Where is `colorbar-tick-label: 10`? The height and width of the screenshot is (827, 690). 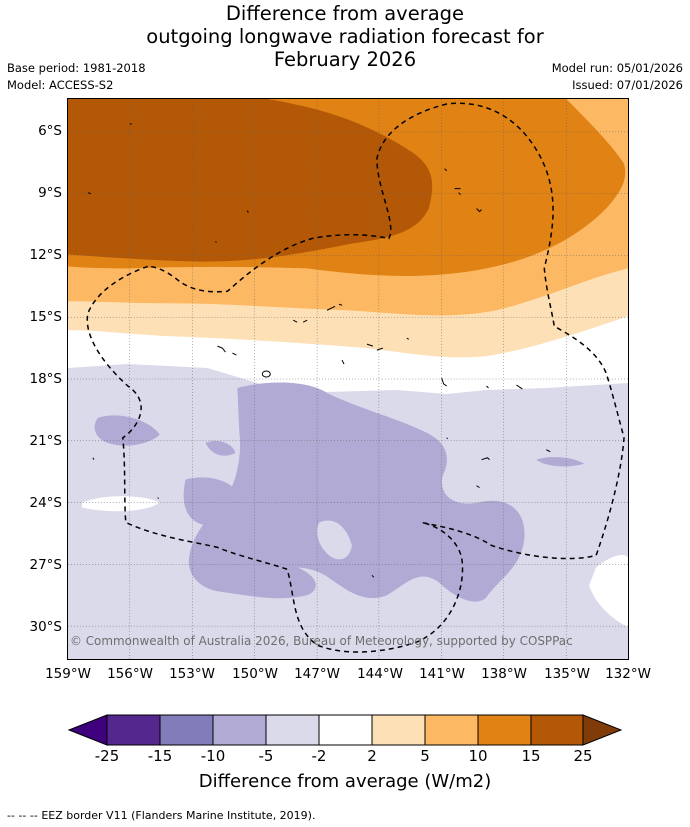 colorbar-tick-label: 10 is located at coordinates (478, 756).